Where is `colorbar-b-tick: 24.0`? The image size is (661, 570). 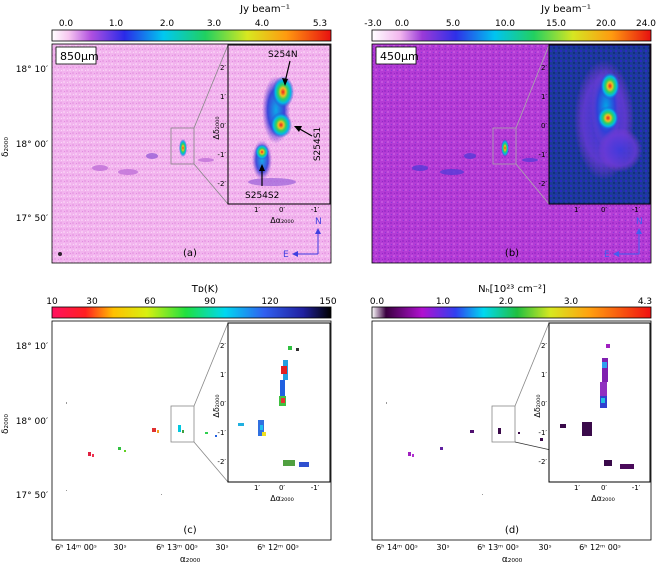
colorbar-b-tick: 24.0 is located at coordinates (646, 24).